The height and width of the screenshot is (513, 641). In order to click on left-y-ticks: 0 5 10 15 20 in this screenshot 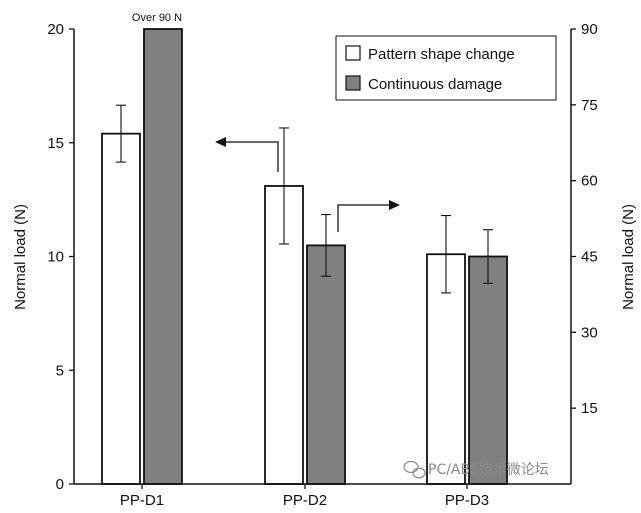, I will do `click(60, 257)`.